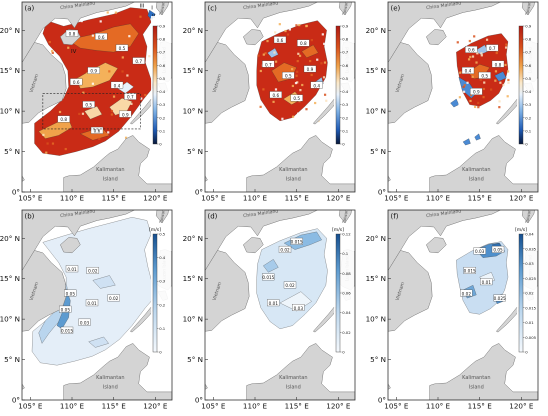 This screenshot has width=548, height=416. What do you see at coordinates (396, 9) in the screenshot?
I see `panel-label: (e)` at bounding box center [396, 9].